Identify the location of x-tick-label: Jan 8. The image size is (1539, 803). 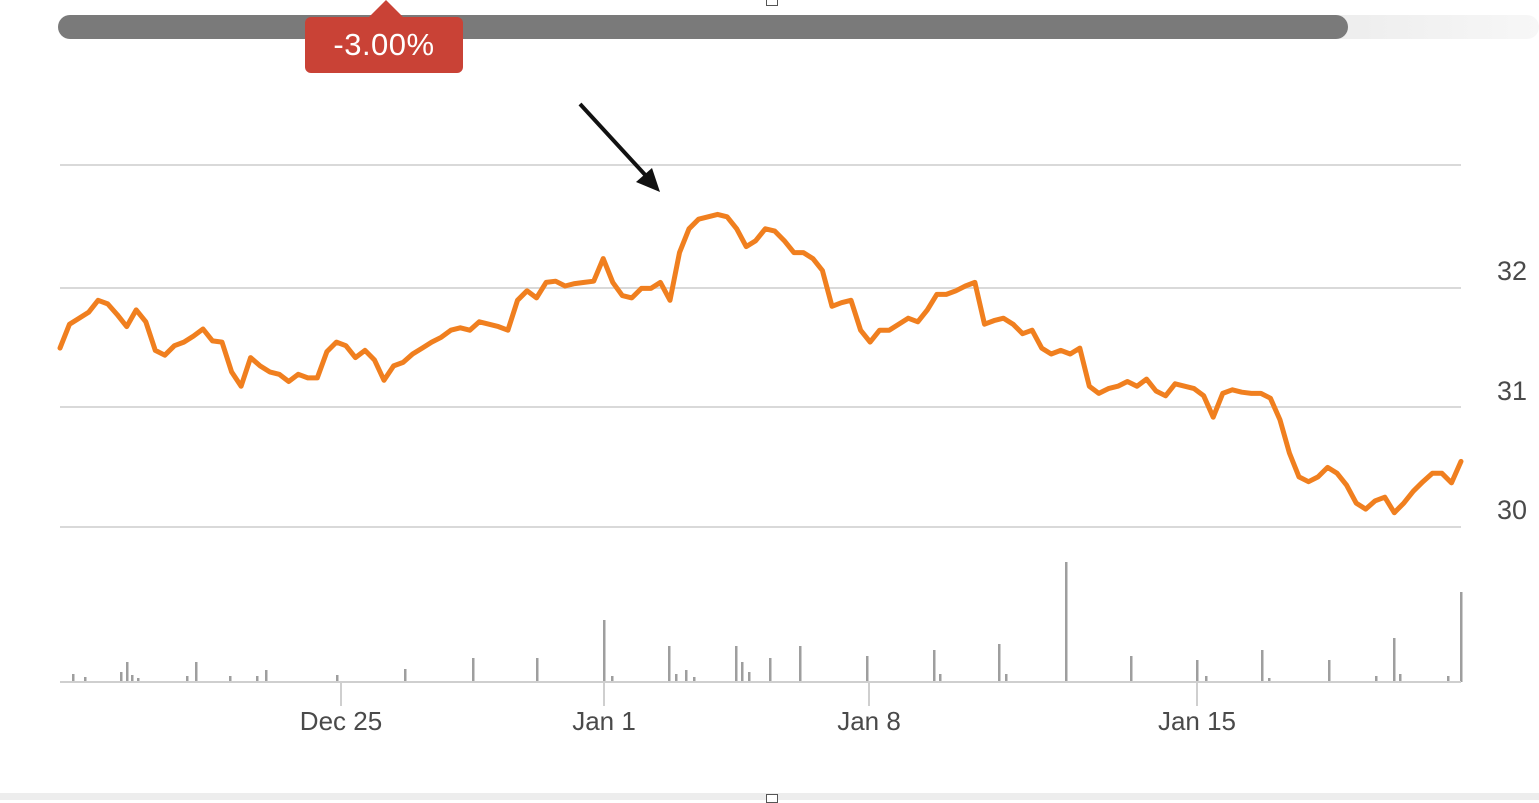
(869, 721).